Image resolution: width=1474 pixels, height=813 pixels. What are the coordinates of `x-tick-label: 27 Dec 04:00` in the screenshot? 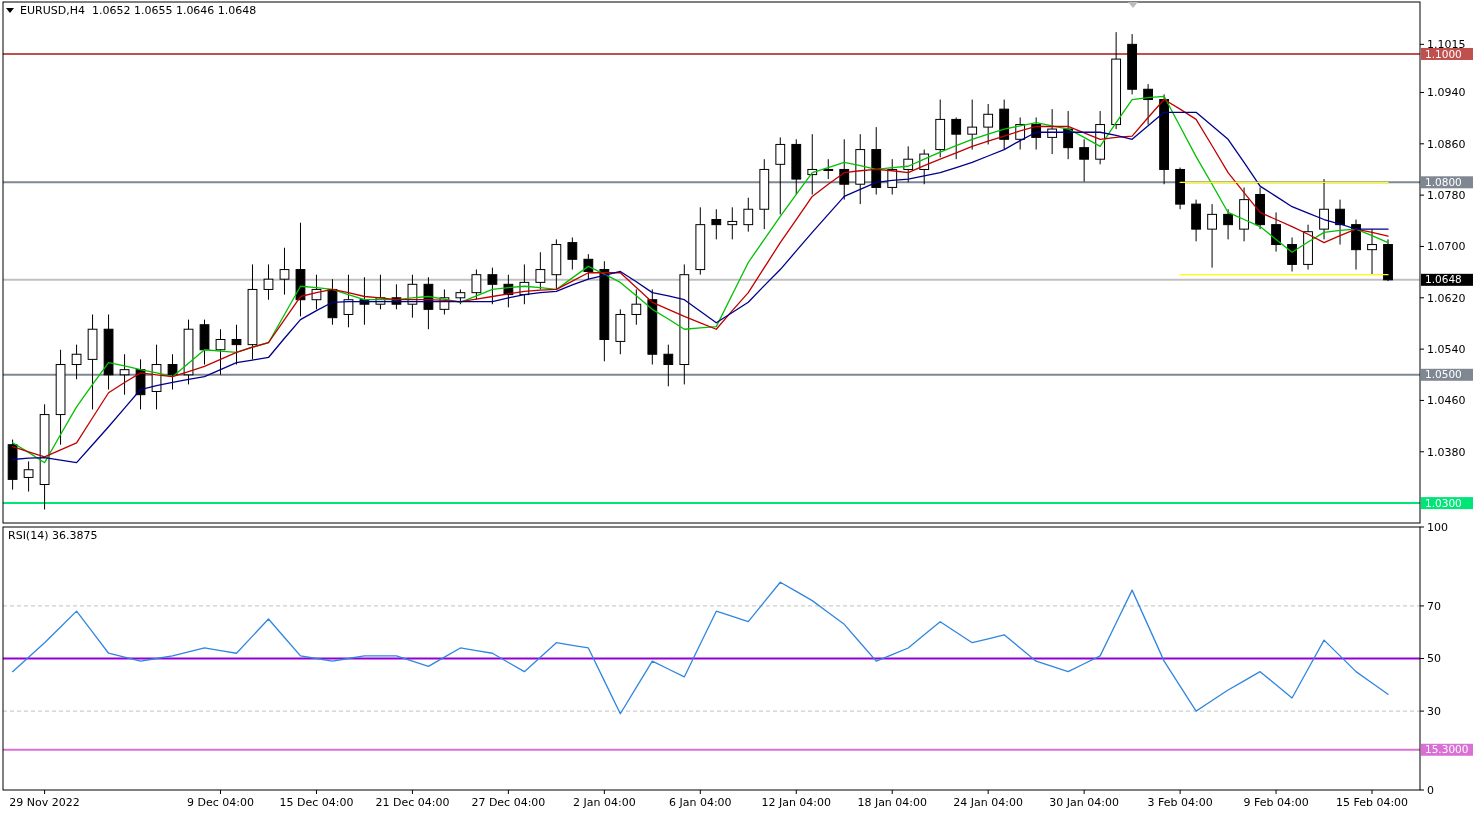 It's located at (508, 802).